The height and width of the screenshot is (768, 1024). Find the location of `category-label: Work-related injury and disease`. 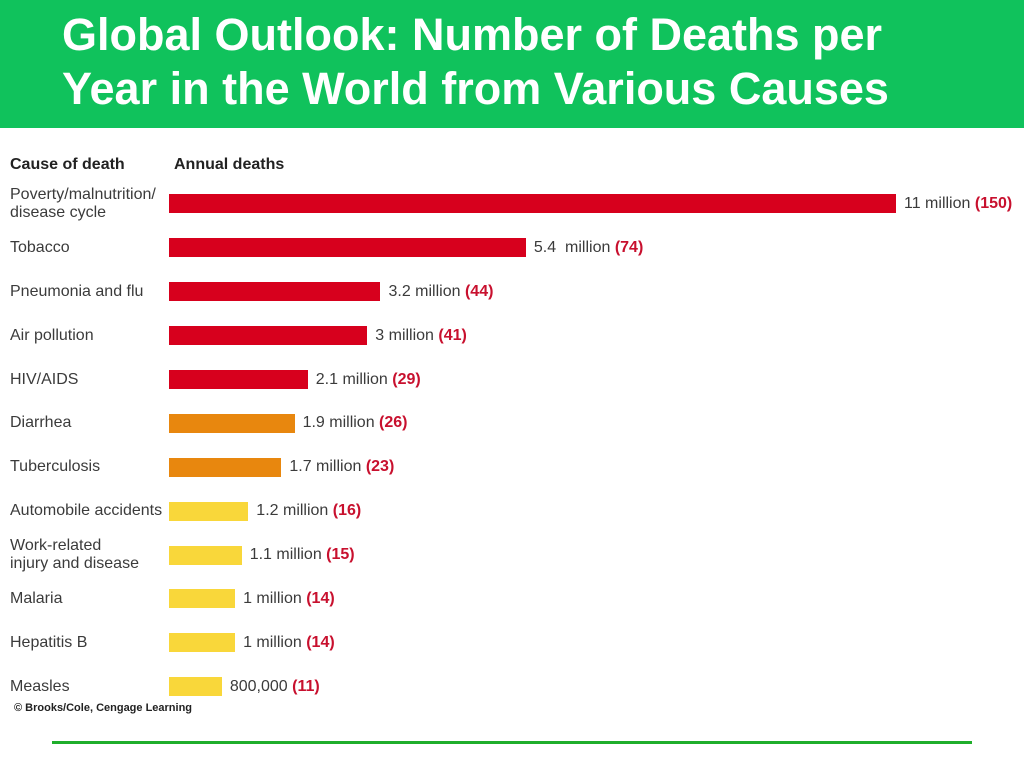

category-label: Work-related injury and disease is located at coordinates (74, 555).